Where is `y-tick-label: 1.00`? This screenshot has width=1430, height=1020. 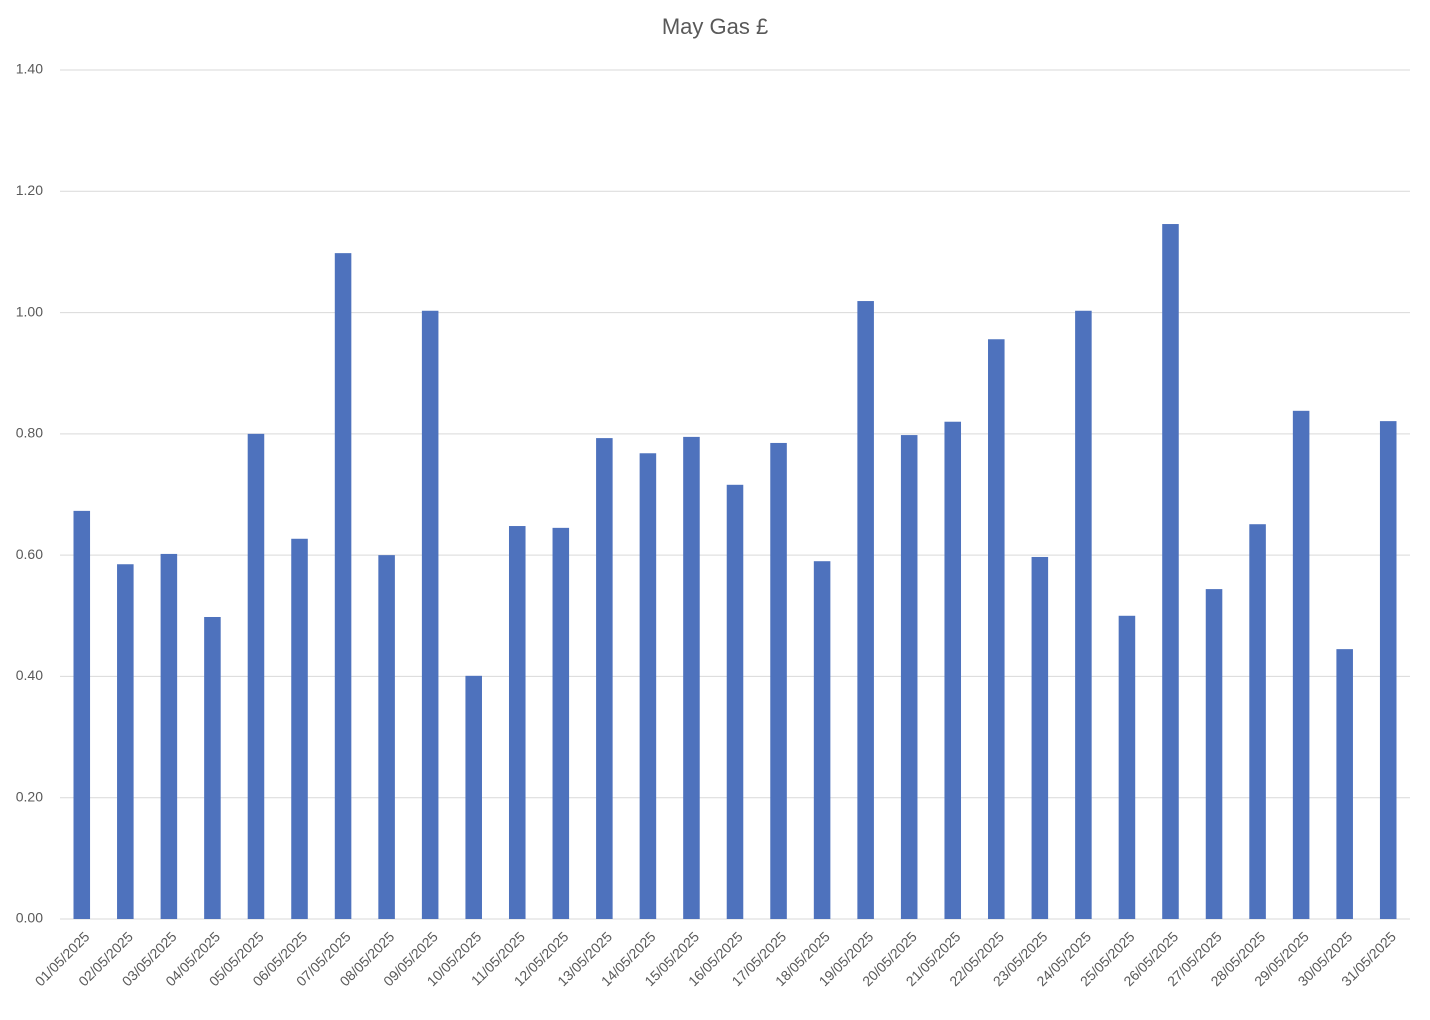
y-tick-label: 1.00 is located at coordinates (29, 311).